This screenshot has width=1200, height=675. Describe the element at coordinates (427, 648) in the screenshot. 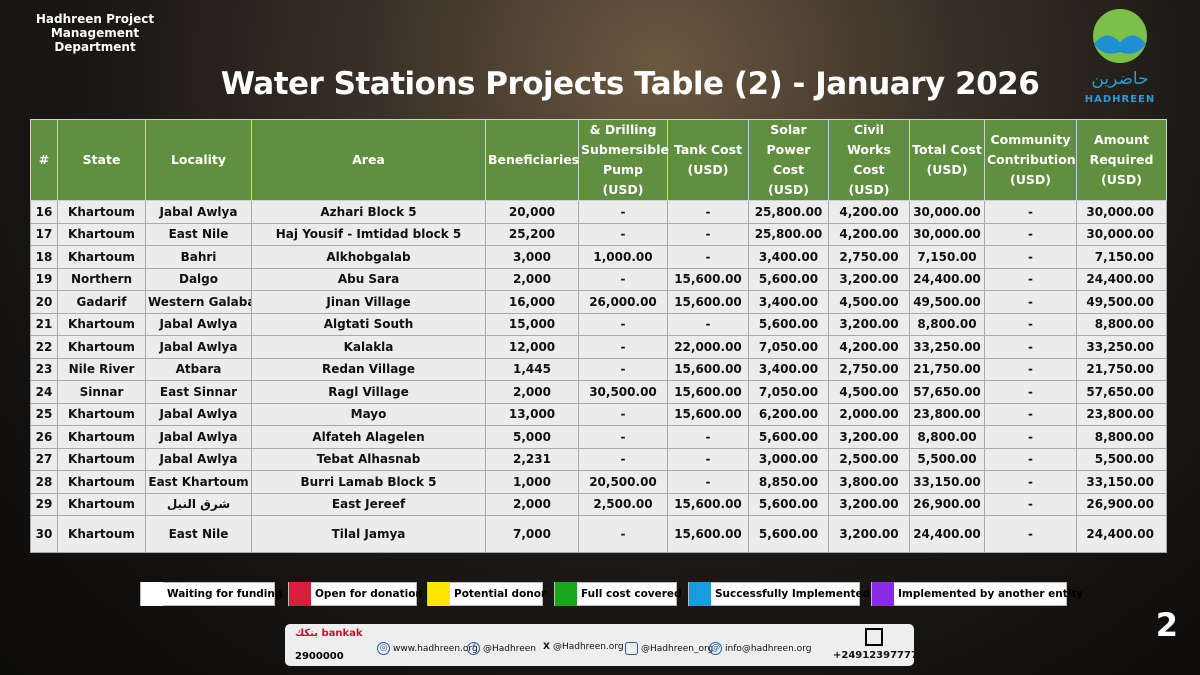

I see `website-link: ◎ www.hadhreen.org` at that location.